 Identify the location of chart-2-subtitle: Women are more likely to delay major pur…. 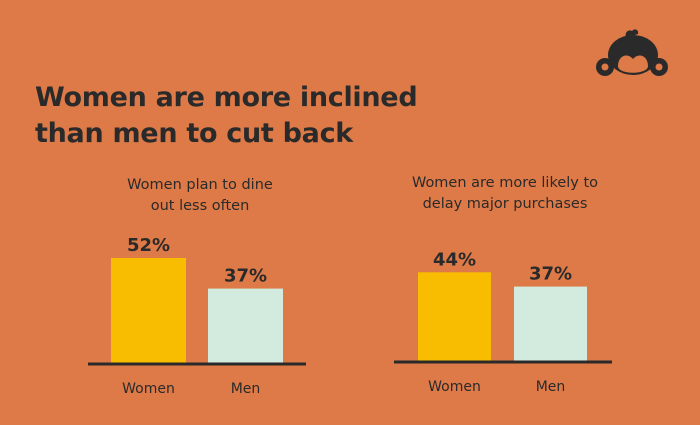
(505, 194).